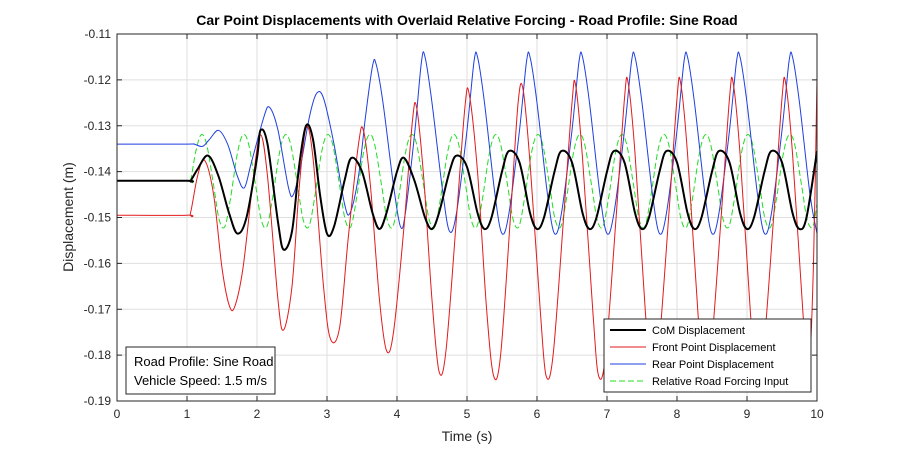 The image size is (900, 455). What do you see at coordinates (98, 263) in the screenshot?
I see `y-tick-label: -0.16` at bounding box center [98, 263].